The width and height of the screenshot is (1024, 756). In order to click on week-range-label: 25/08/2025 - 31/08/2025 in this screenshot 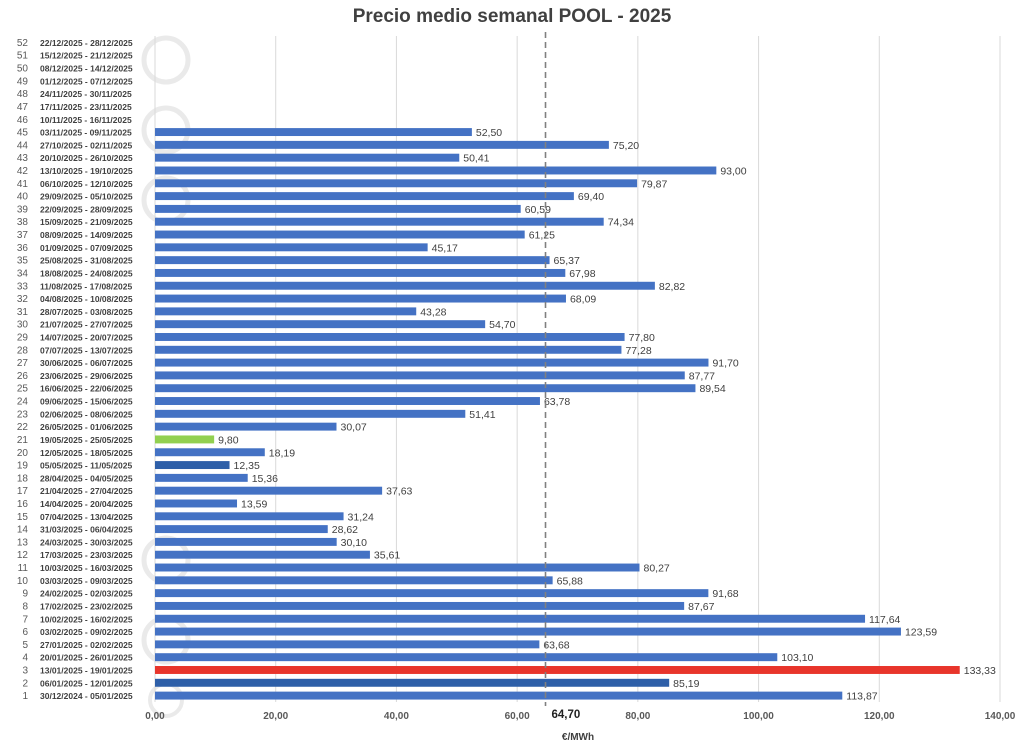, I will do `click(86, 261)`.